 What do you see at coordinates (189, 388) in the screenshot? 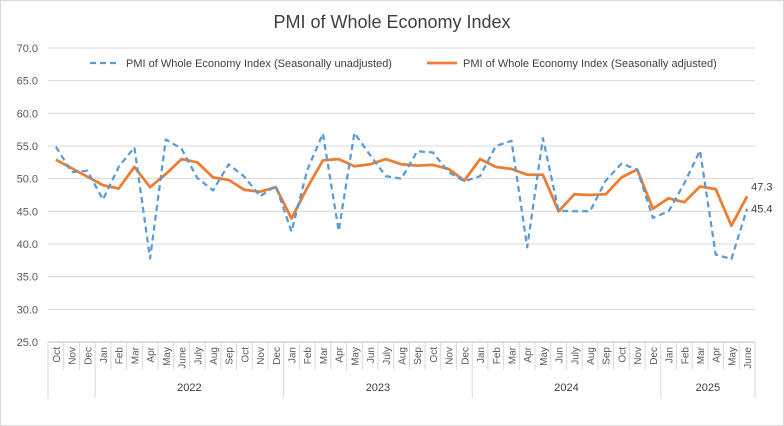
I see `year-label: 2022` at bounding box center [189, 388].